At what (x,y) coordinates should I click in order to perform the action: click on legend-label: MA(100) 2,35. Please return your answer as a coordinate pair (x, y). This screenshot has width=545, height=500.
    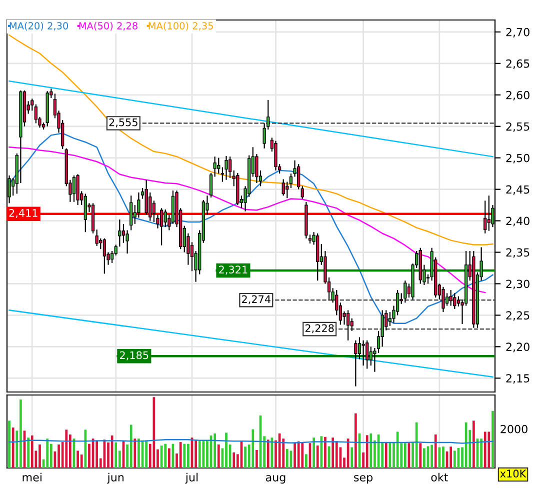
    Looking at the image, I should click on (180, 26).